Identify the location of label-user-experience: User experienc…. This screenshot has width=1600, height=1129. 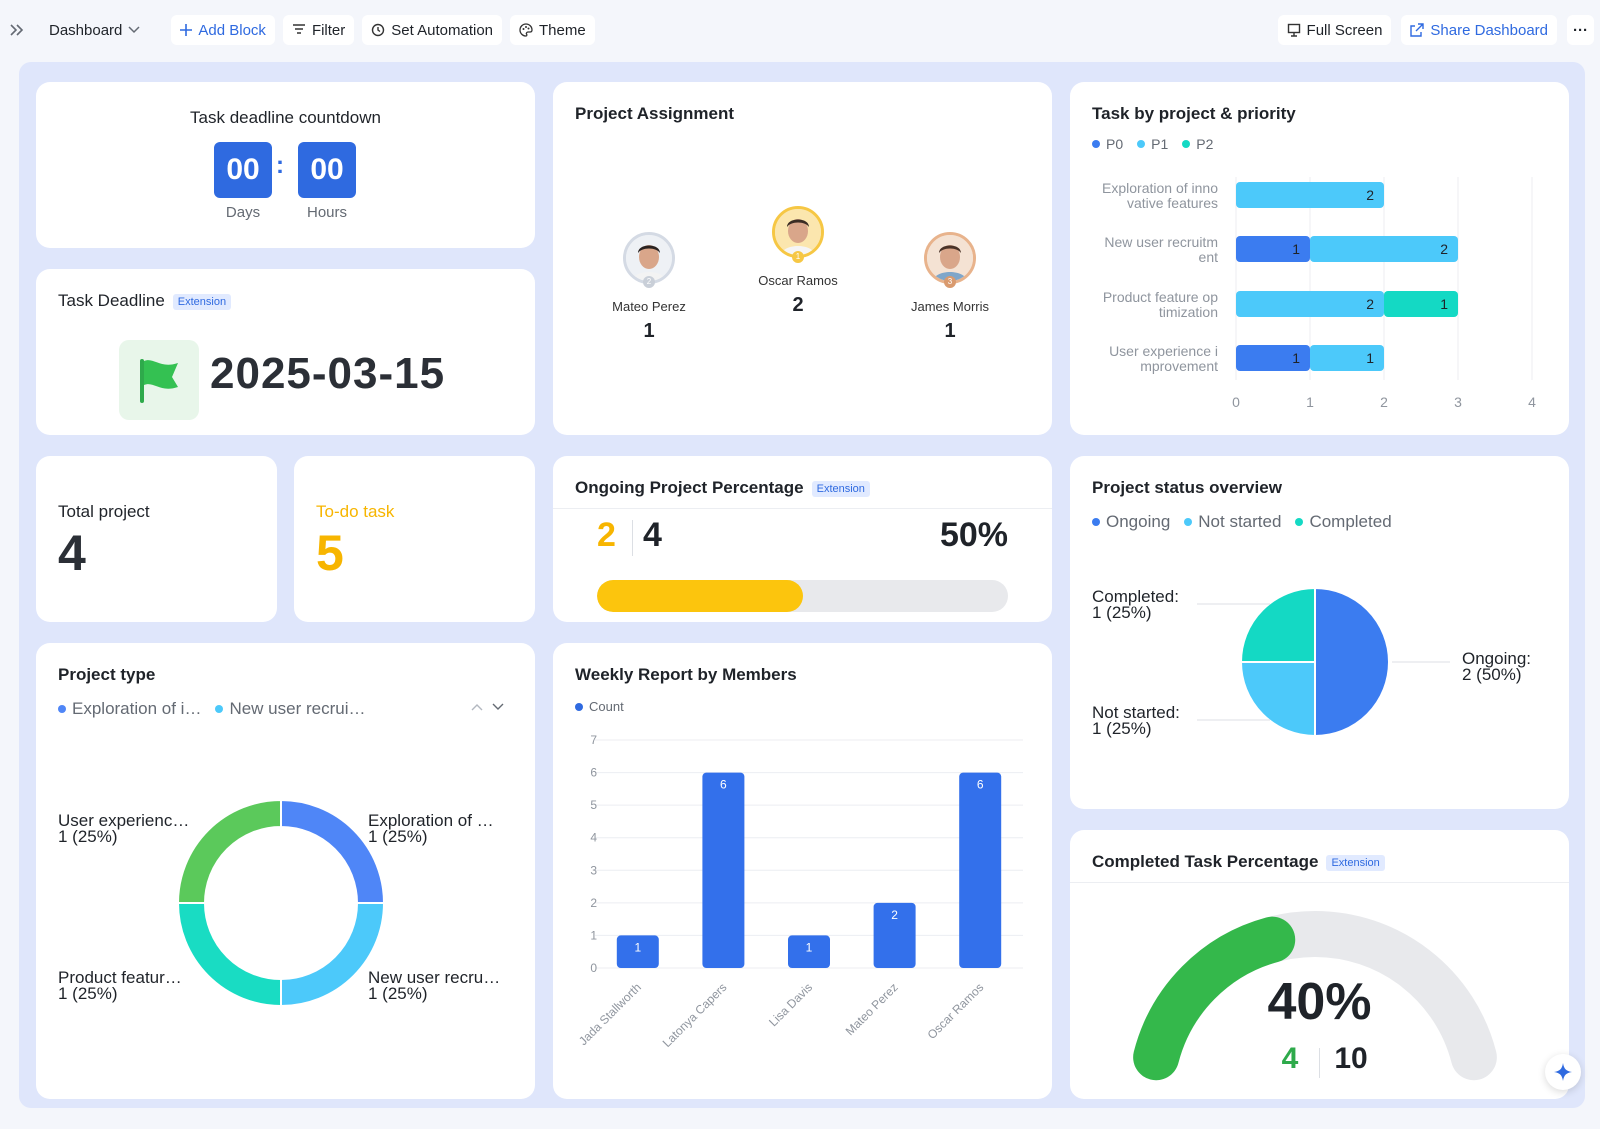
(123, 820).